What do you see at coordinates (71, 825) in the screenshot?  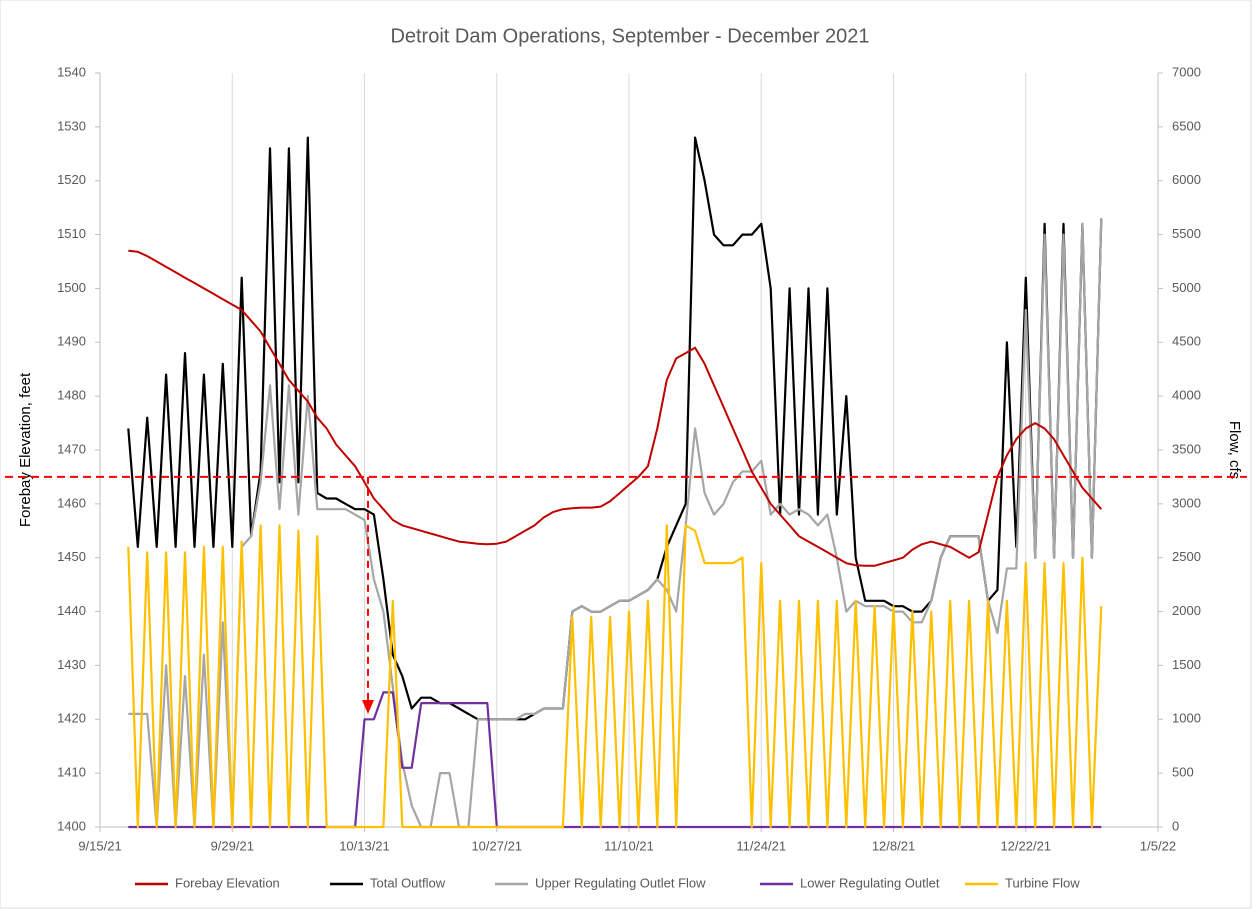 I see `y-tick-label: 1400` at bounding box center [71, 825].